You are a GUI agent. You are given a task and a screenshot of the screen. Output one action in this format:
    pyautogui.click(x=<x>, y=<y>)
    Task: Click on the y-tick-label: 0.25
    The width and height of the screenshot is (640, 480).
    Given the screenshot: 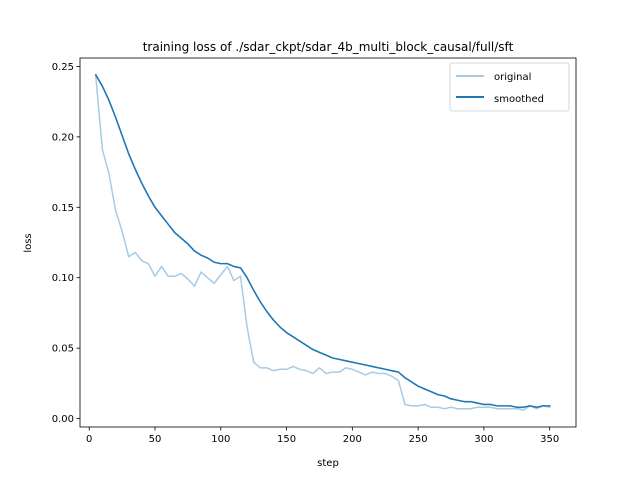 What is the action you would take?
    pyautogui.click(x=63, y=67)
    